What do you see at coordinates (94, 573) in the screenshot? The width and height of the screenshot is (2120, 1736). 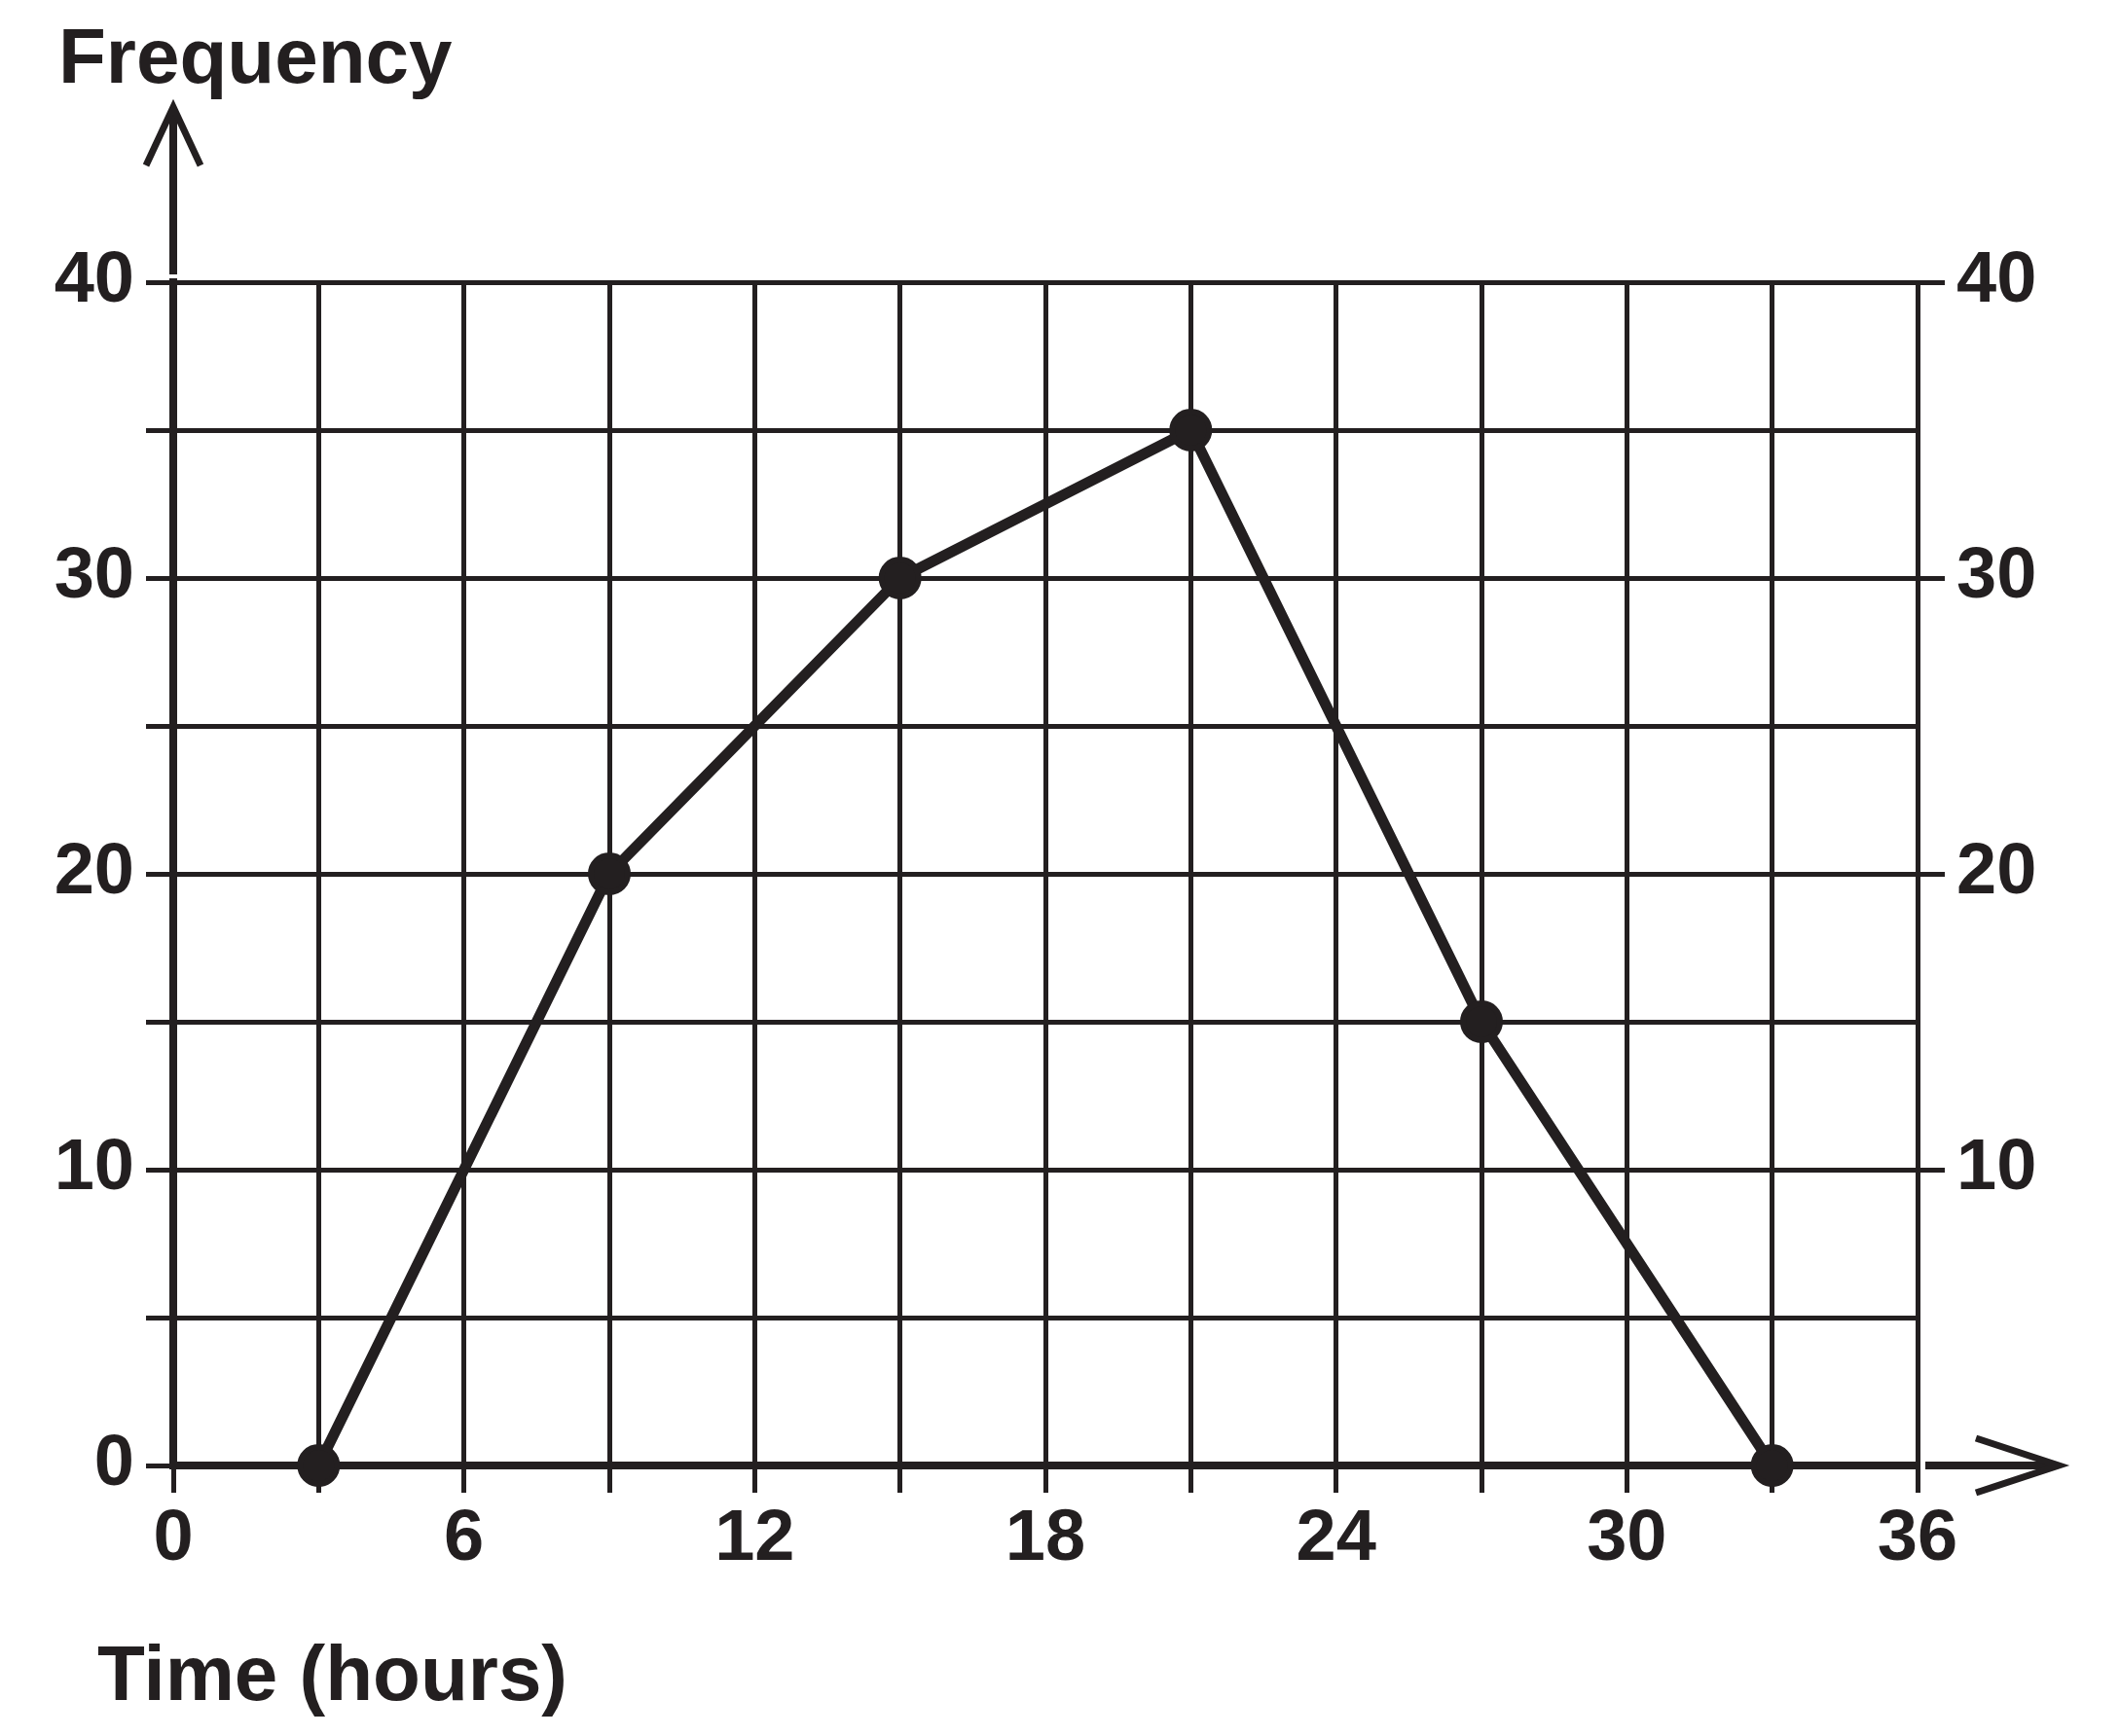 I see `y-tick-label: 30` at bounding box center [94, 573].